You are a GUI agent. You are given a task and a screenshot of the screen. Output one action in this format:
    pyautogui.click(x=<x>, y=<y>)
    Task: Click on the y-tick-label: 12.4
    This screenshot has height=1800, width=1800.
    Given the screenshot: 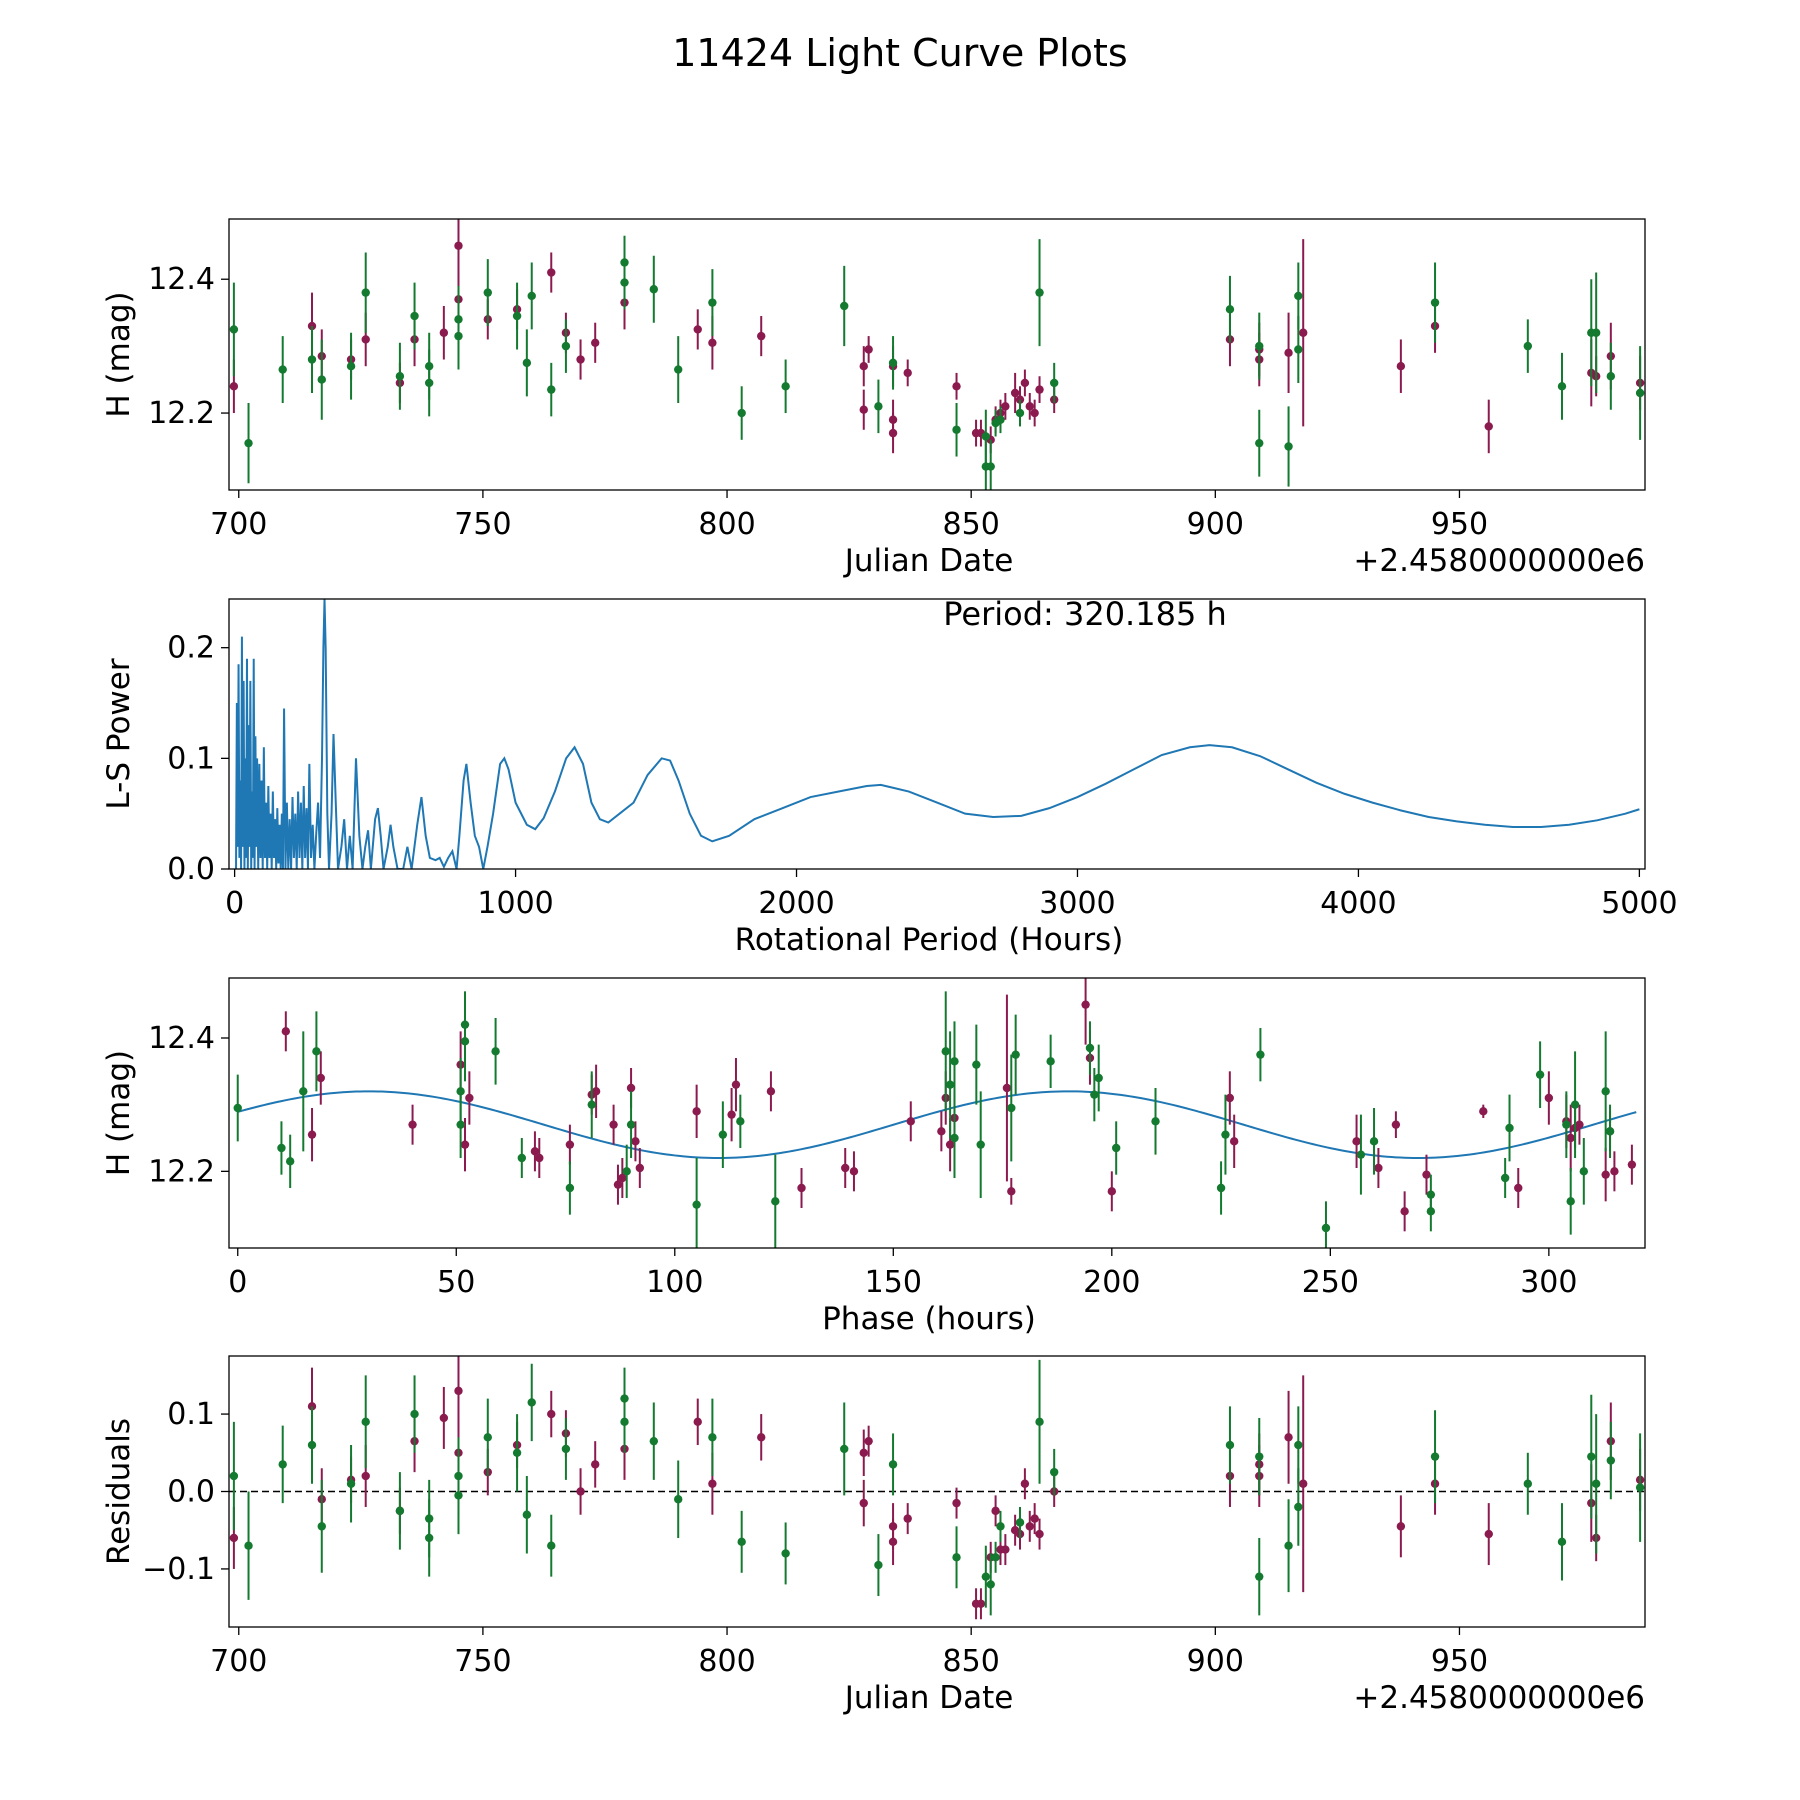 What is the action you would take?
    pyautogui.click(x=181, y=279)
    